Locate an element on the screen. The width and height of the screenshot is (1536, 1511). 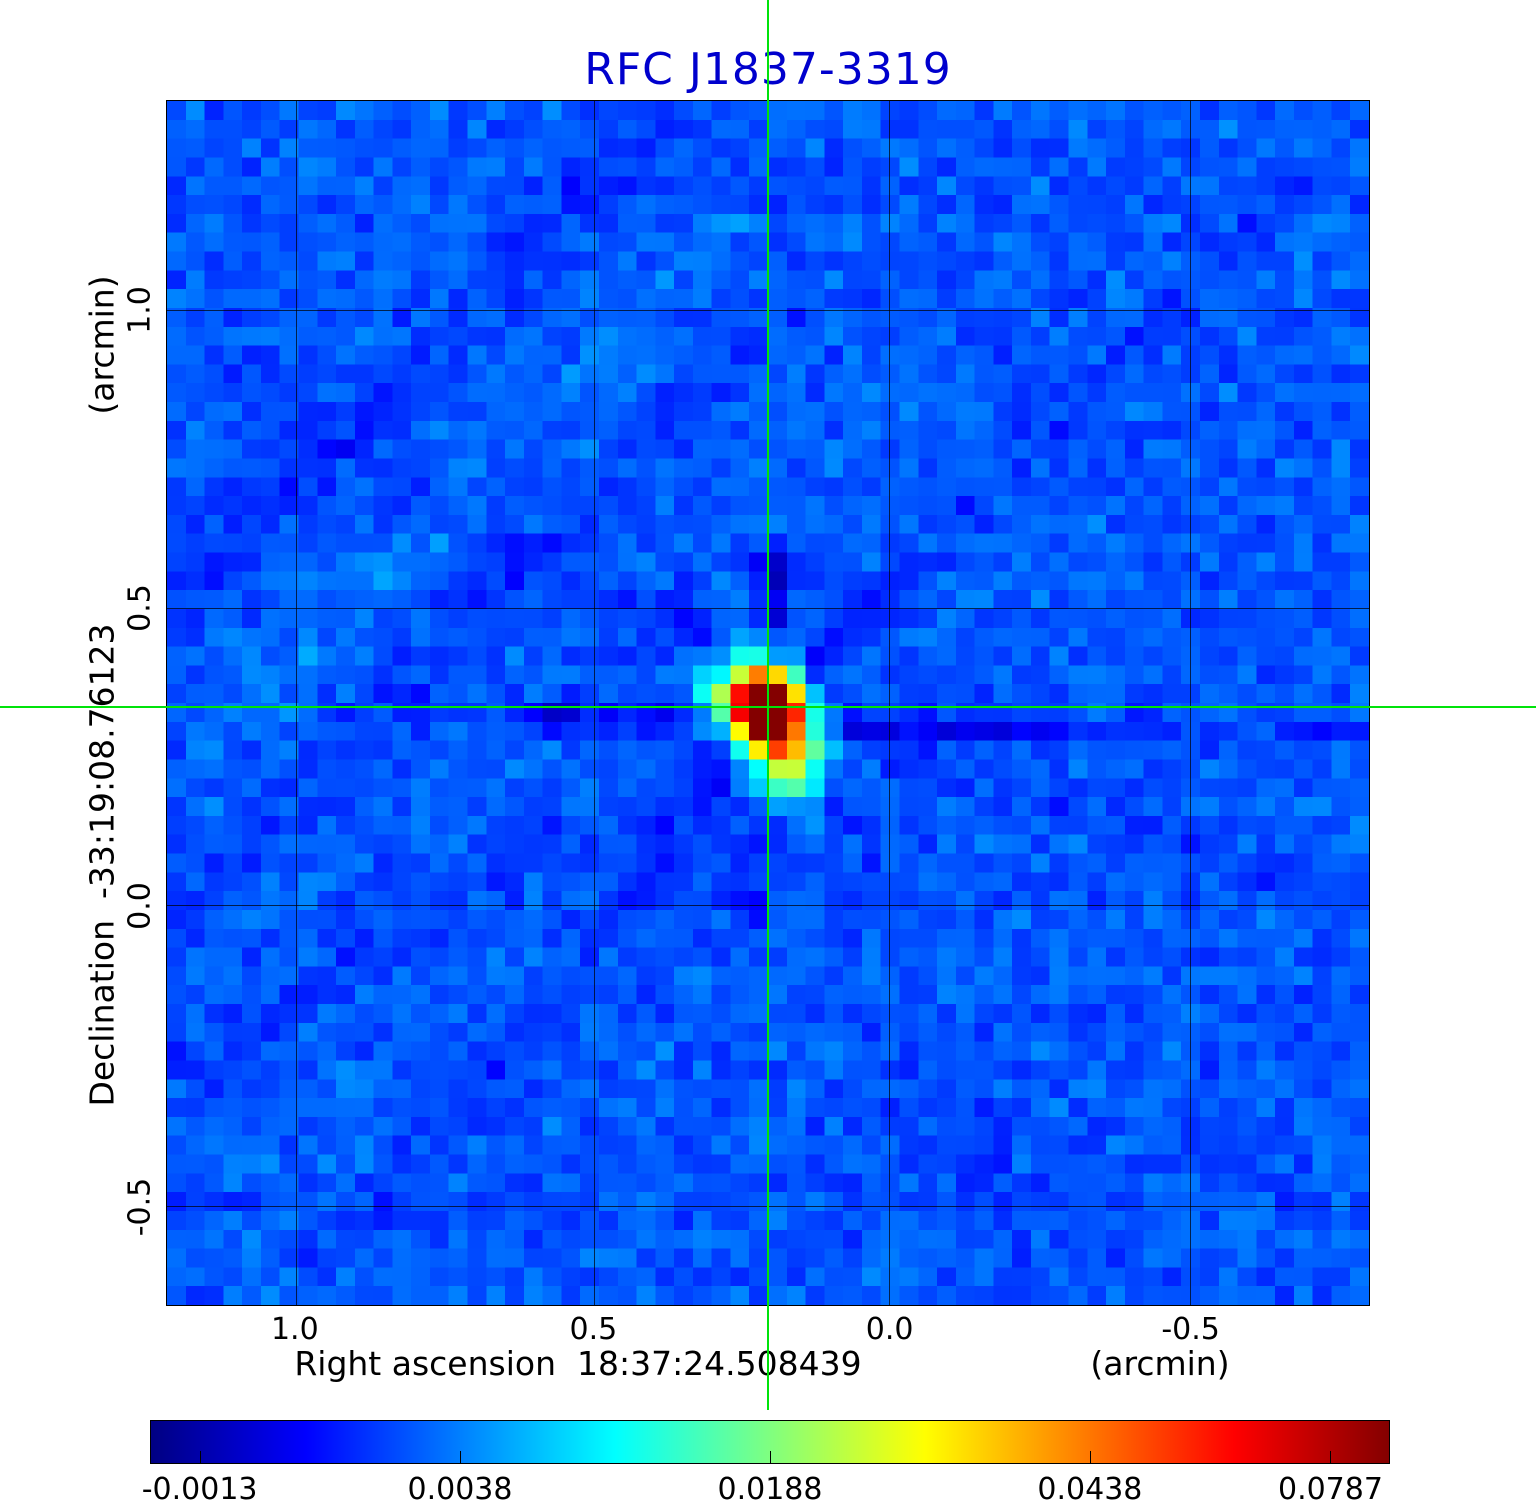
x-tick-label: 0.0 is located at coordinates (889, 1329).